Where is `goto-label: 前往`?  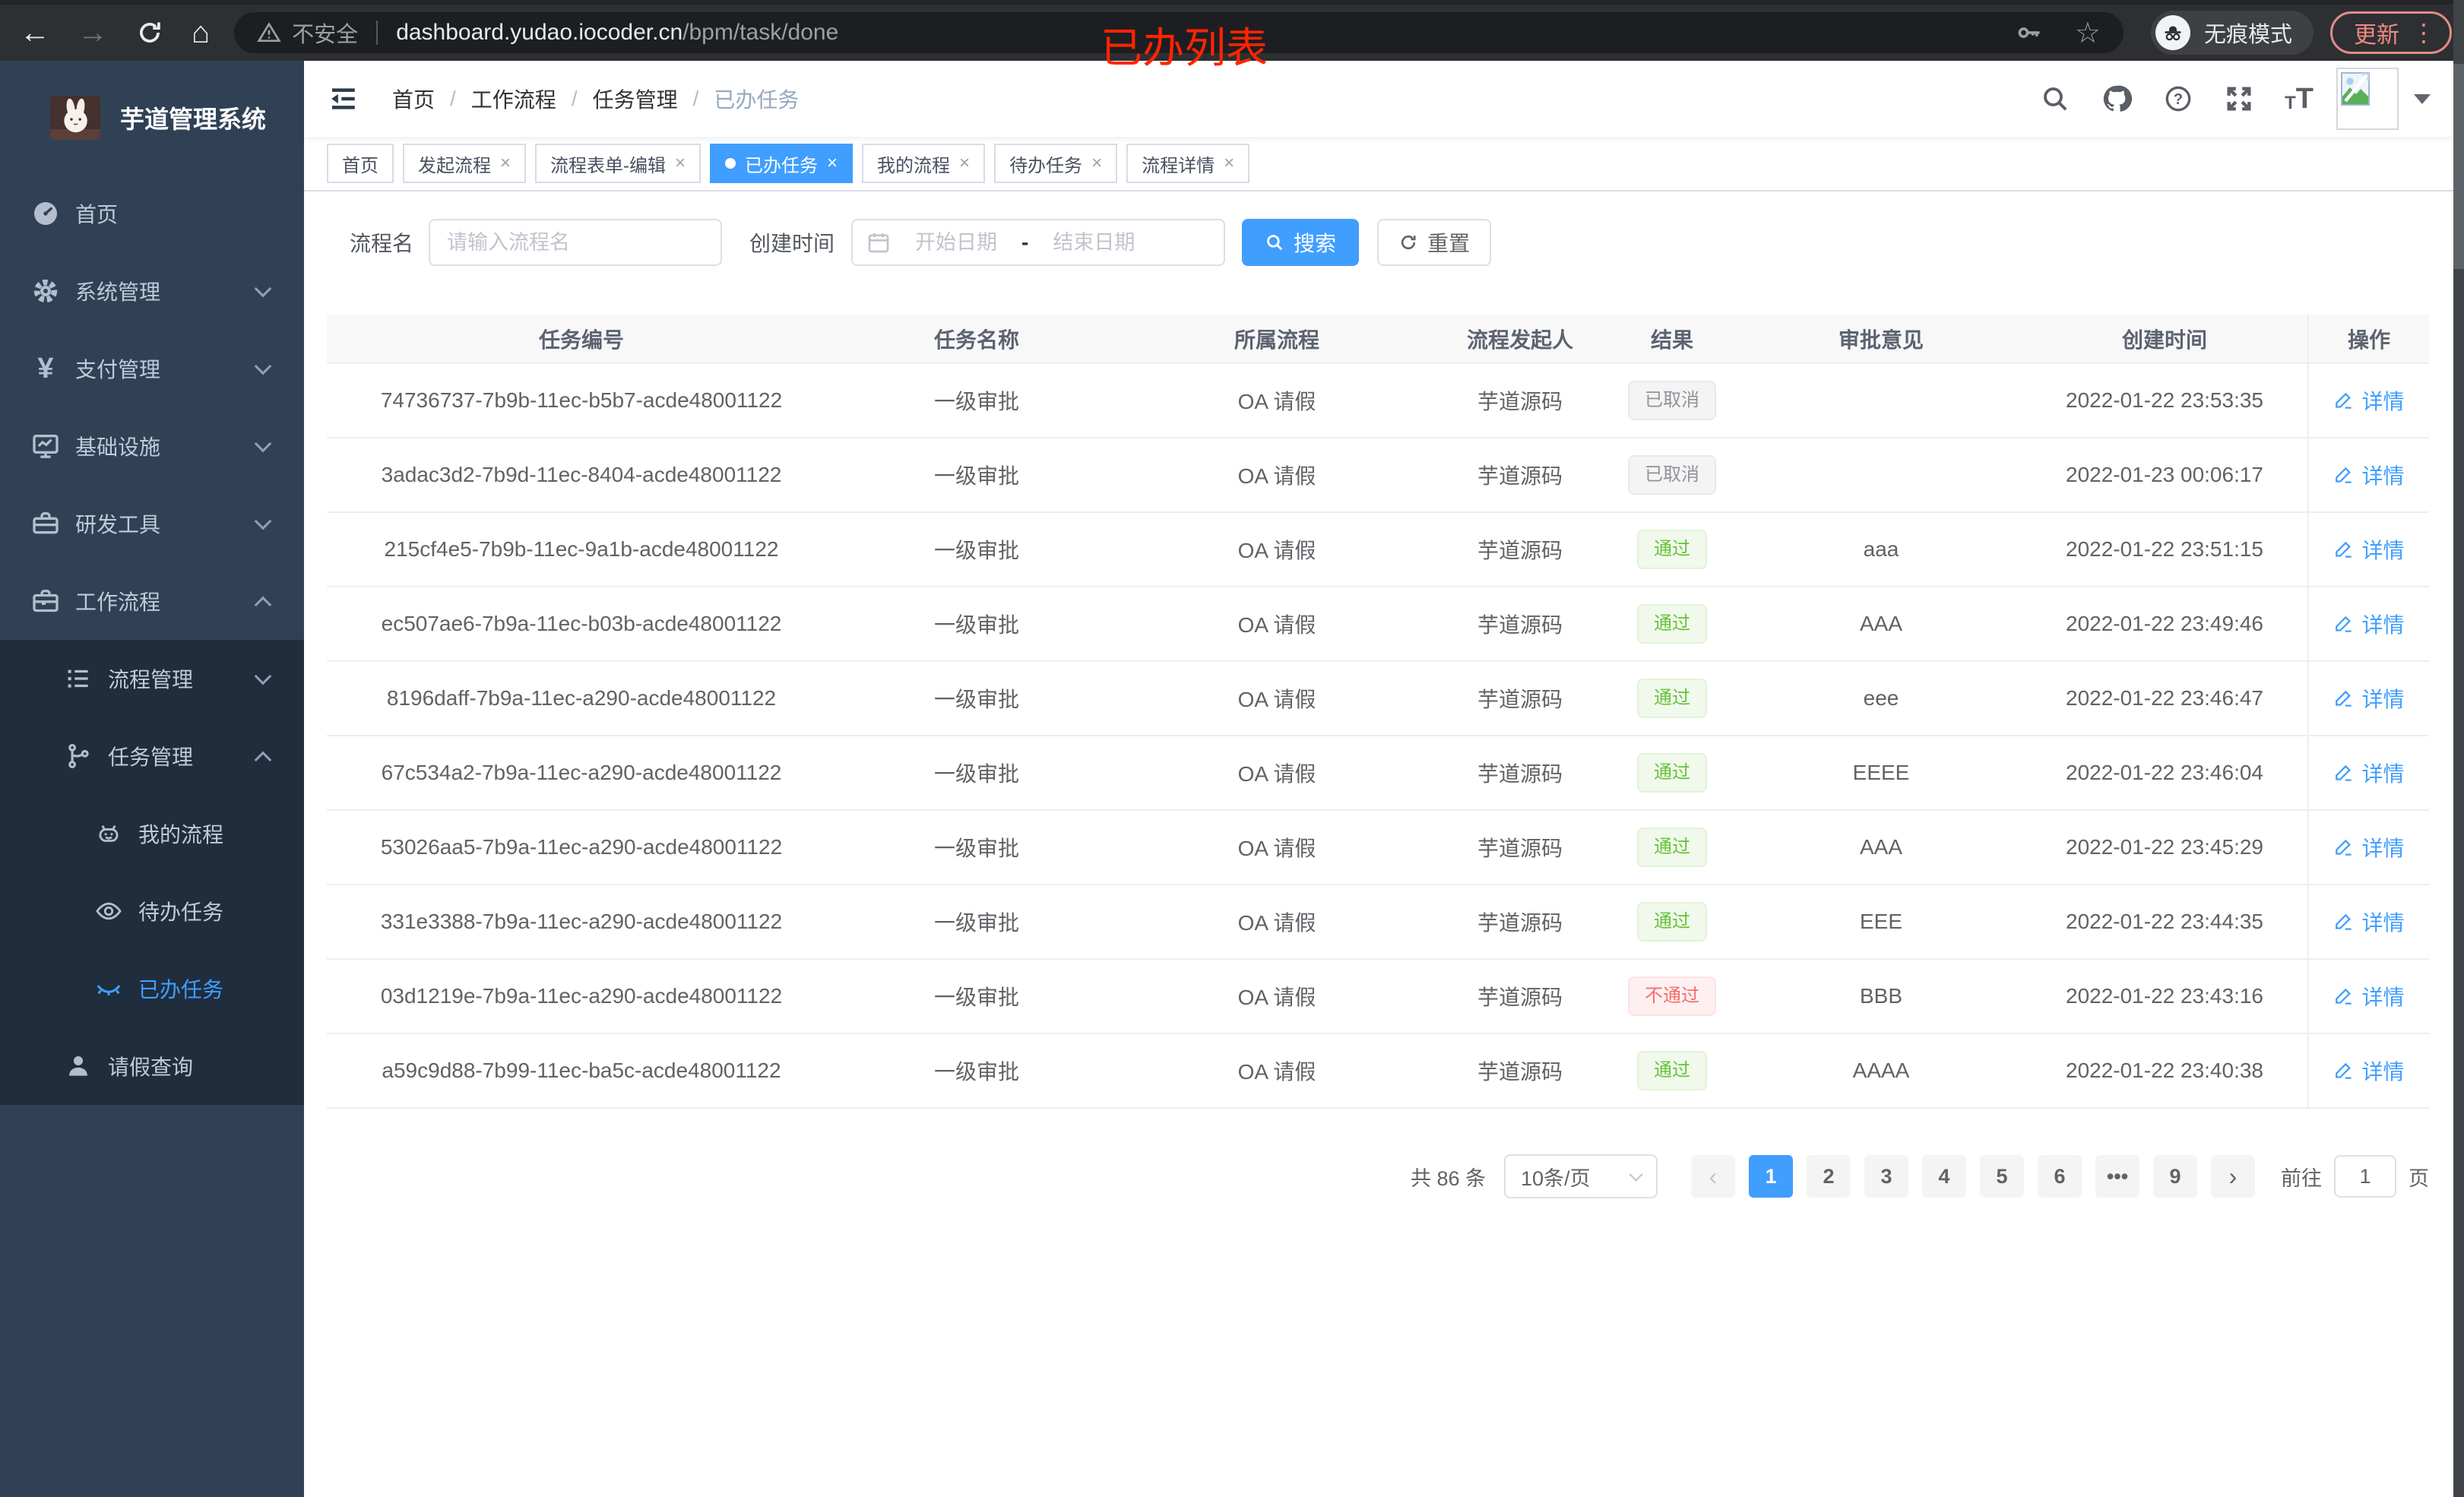 goto-label: 前往 is located at coordinates (2301, 1178).